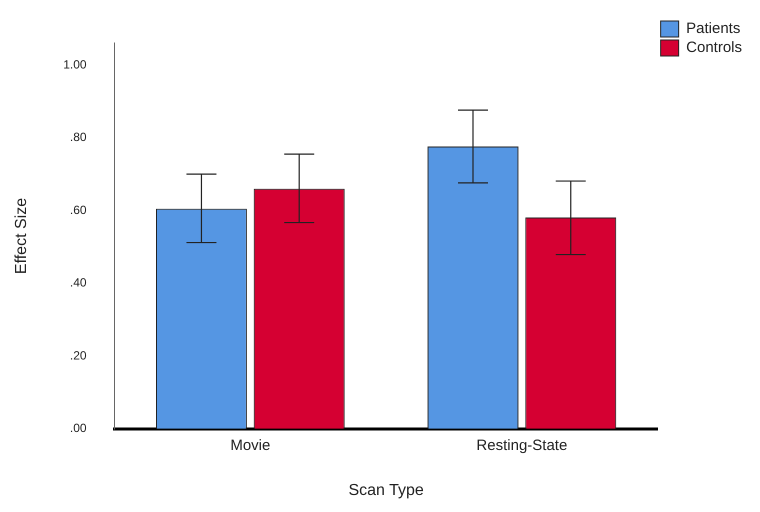 The image size is (760, 512). I want to click on y-tick-label: 1.00, so click(75, 64).